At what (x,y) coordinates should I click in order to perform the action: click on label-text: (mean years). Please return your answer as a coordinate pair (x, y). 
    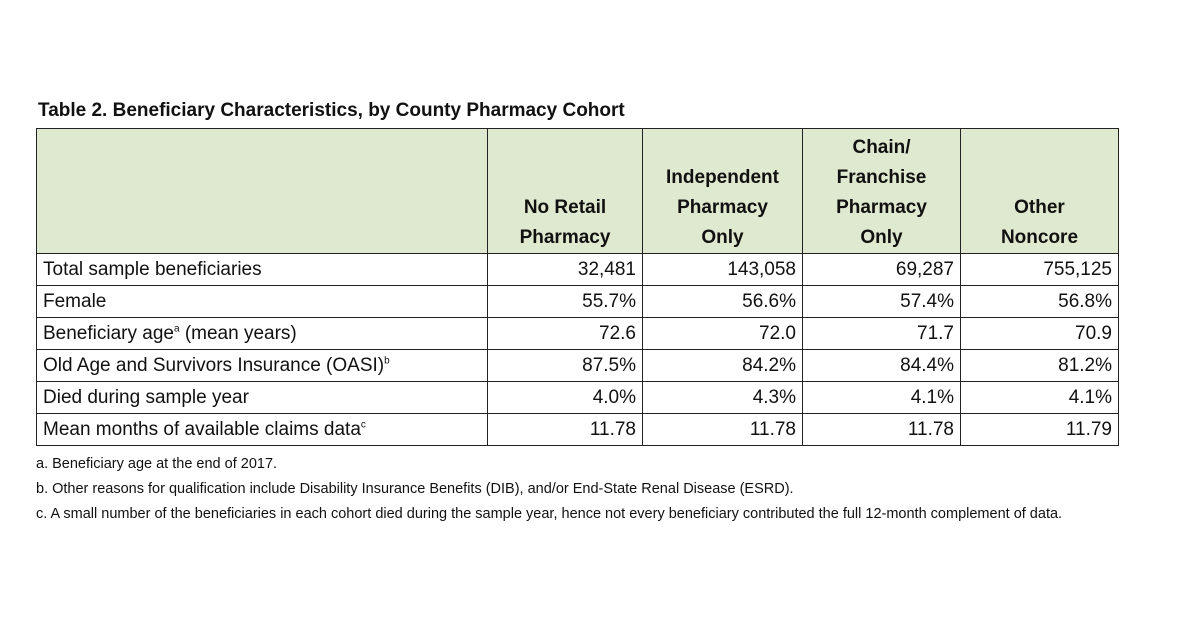
    Looking at the image, I should click on (240, 333).